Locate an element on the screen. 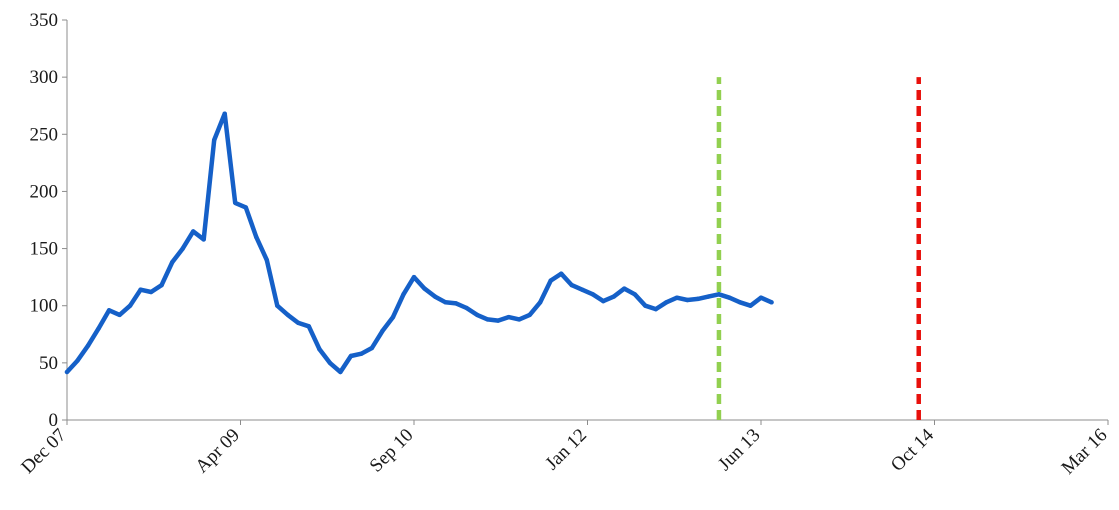 The height and width of the screenshot is (510, 1119). y-tick-label: 300 is located at coordinates (44, 77).